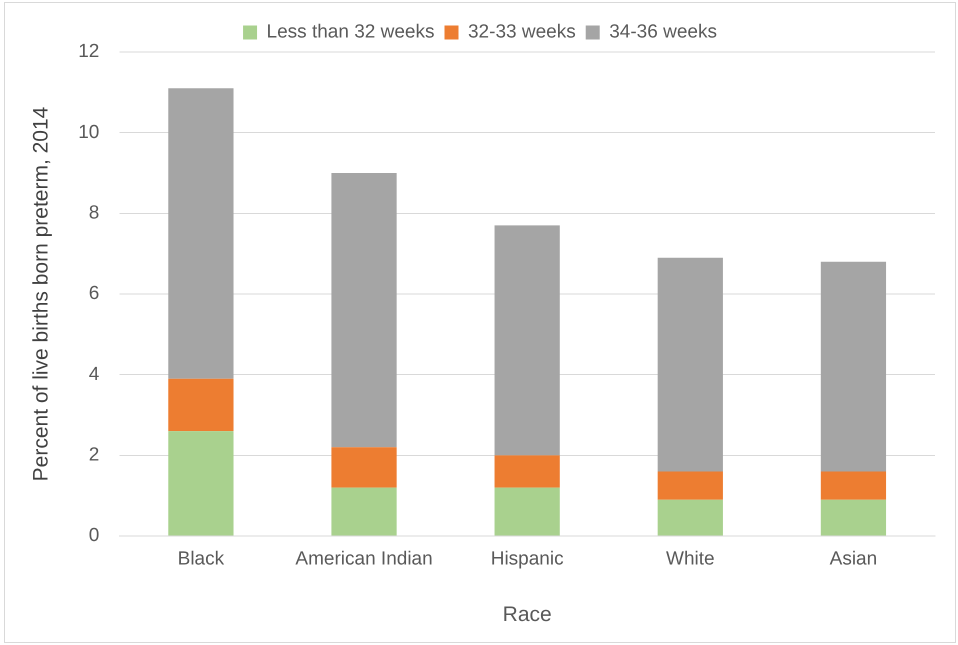  I want to click on y-tick-label: 4, so click(94, 374).